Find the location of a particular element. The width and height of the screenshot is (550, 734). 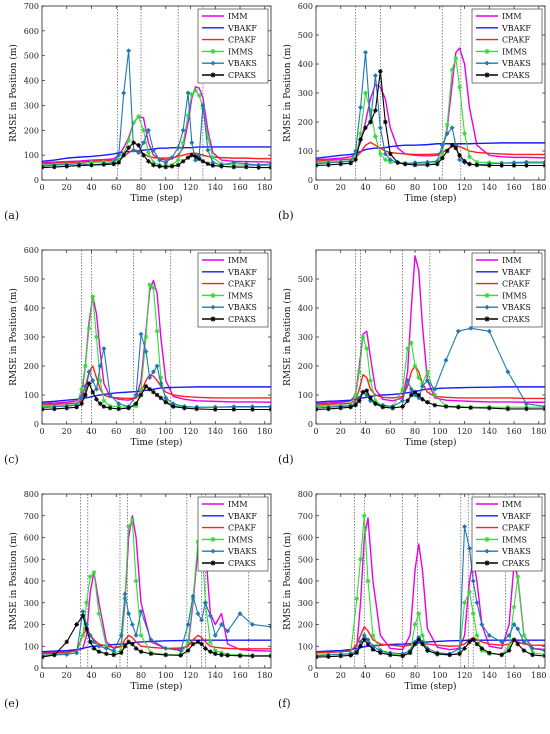

y-tick-label: 0 is located at coordinates (36, 180).